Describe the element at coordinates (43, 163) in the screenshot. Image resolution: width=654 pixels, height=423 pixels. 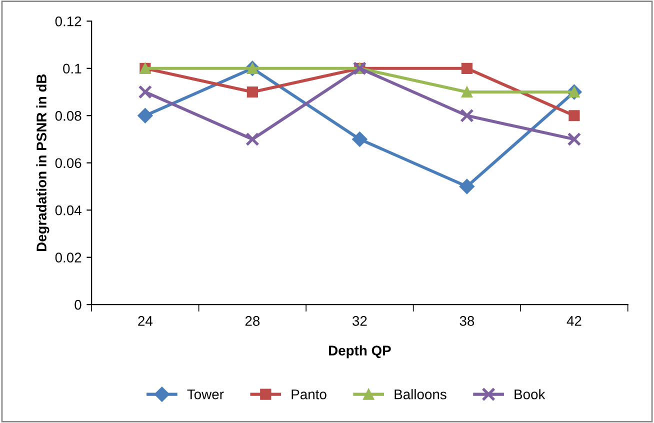
I see `y-axis-title: Degradation in PSNR in dB` at that location.